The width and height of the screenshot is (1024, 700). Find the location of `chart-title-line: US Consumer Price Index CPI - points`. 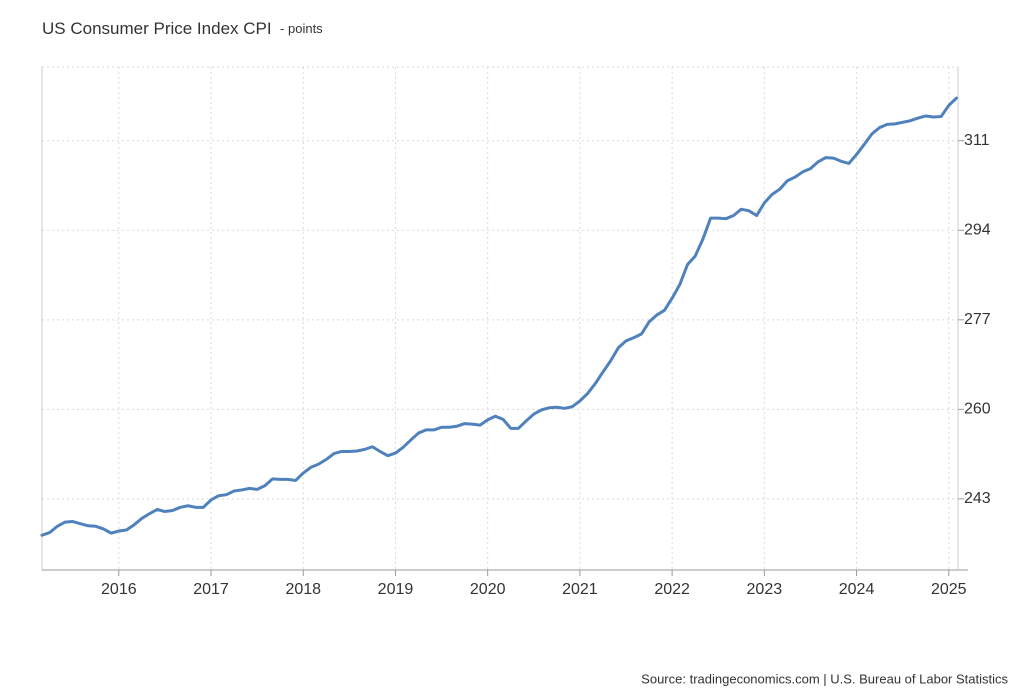

chart-title-line: US Consumer Price Index CPI - points is located at coordinates (182, 28).